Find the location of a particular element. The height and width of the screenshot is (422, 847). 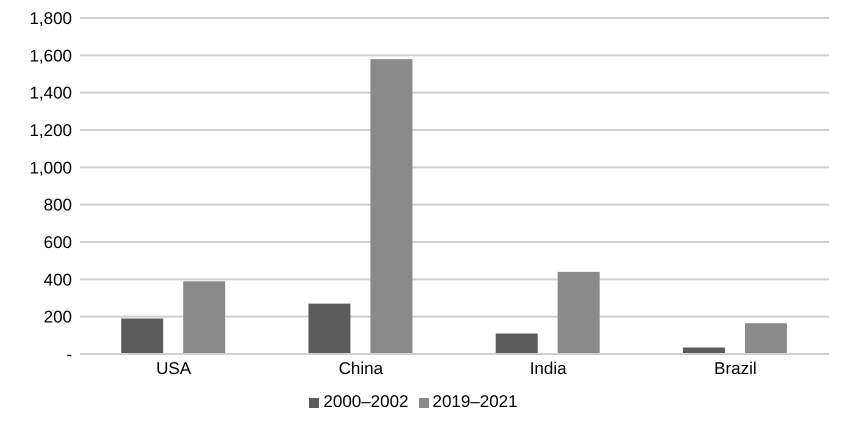

y-tick-label: 600 is located at coordinates (58, 242).